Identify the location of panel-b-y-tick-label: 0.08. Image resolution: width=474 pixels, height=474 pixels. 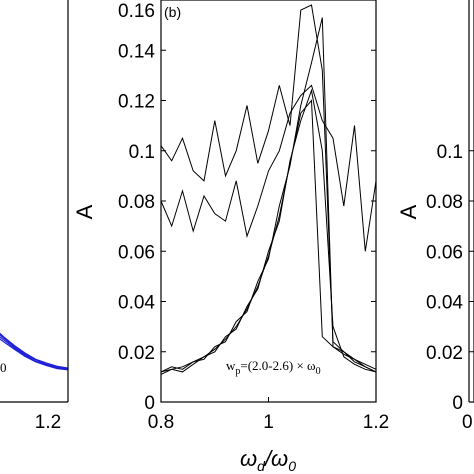
(136, 202).